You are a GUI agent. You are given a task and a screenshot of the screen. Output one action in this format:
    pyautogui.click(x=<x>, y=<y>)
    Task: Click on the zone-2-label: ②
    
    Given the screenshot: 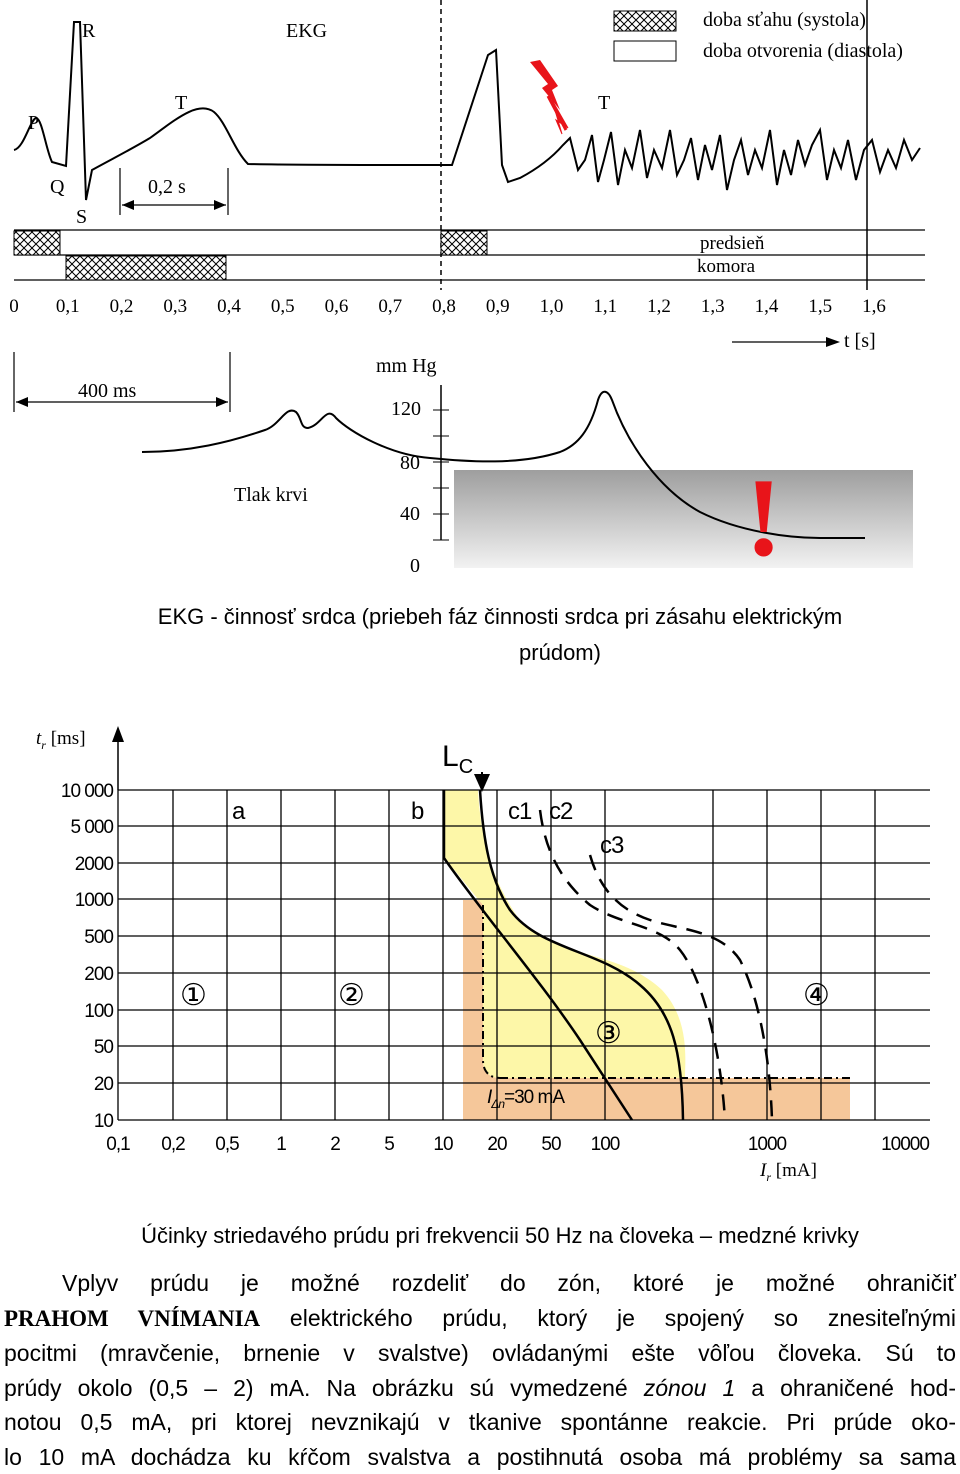 What is the action you would take?
    pyautogui.click(x=351, y=995)
    